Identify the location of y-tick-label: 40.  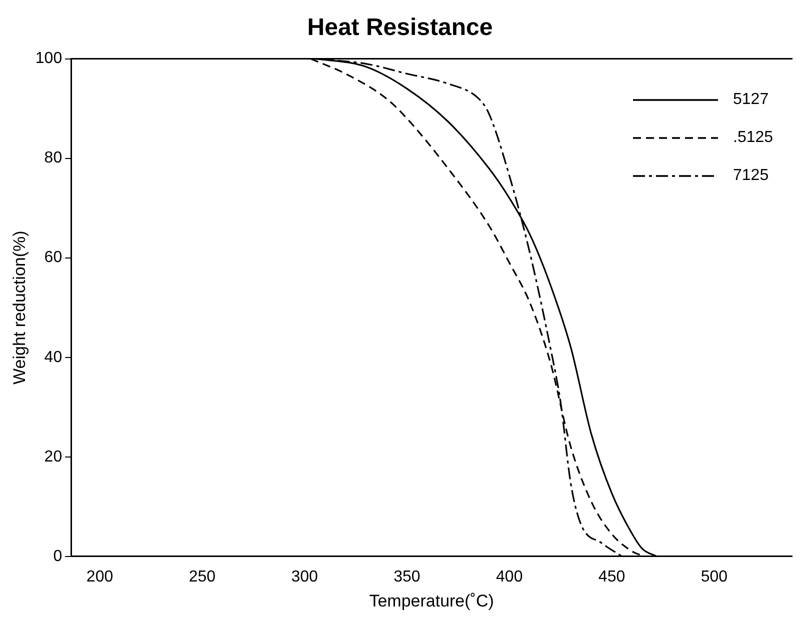
(53, 357).